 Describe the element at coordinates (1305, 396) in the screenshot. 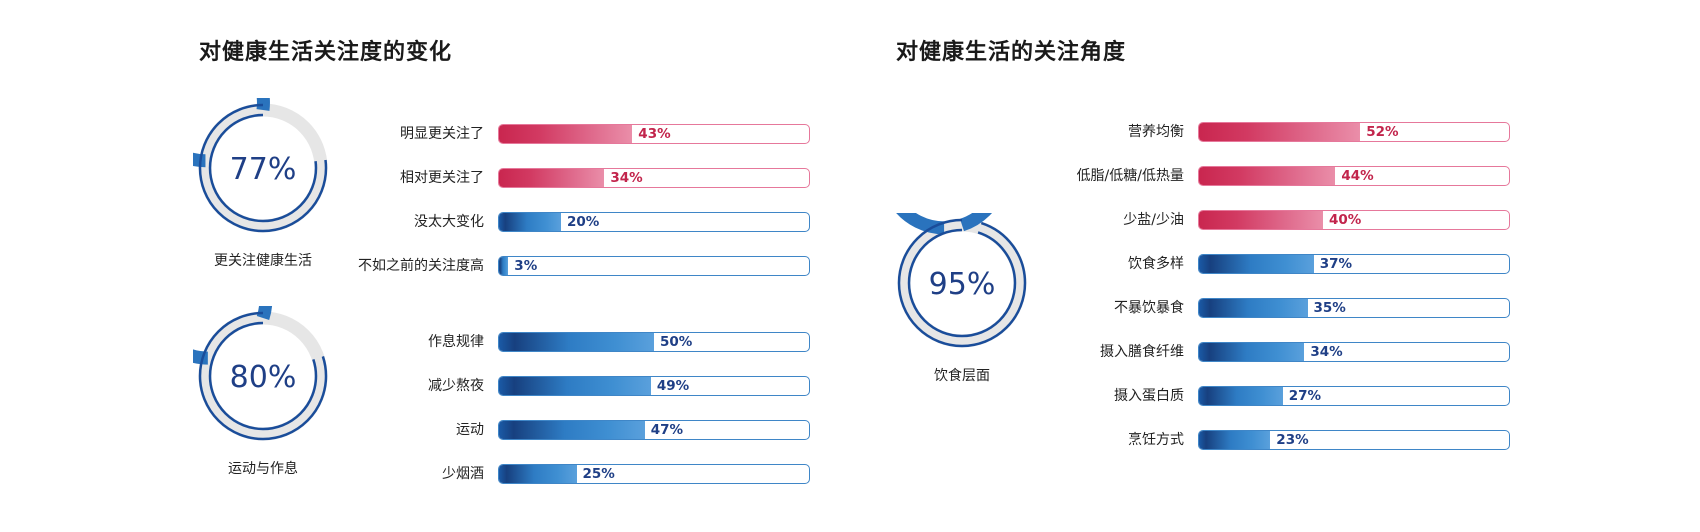

I see `bar-value-label: 27%` at that location.